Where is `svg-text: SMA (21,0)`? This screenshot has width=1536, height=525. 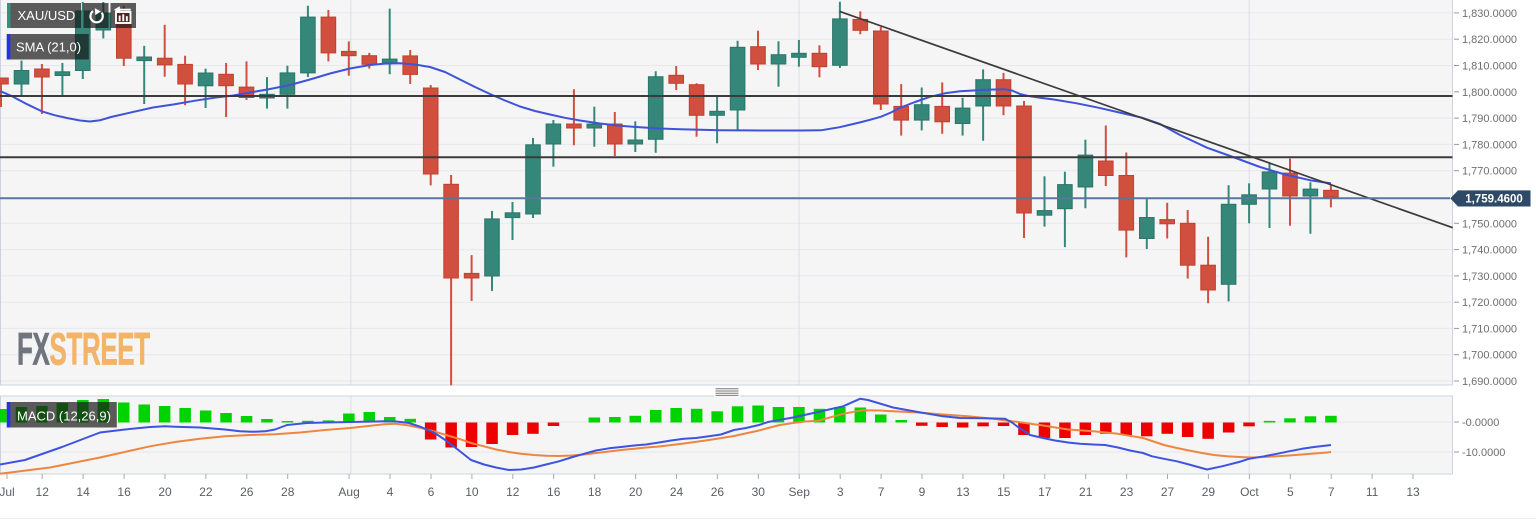 svg-text: SMA (21,0) is located at coordinates (48, 47).